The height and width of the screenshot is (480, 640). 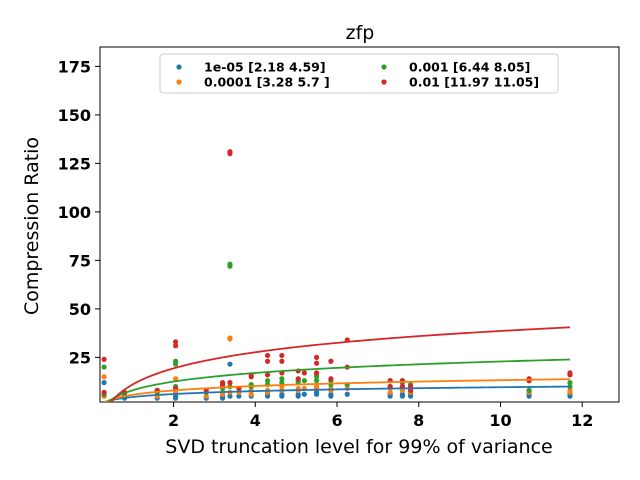 What do you see at coordinates (358, 447) in the screenshot?
I see `x-axis-title: SVD truncation level for 99% of variance` at bounding box center [358, 447].